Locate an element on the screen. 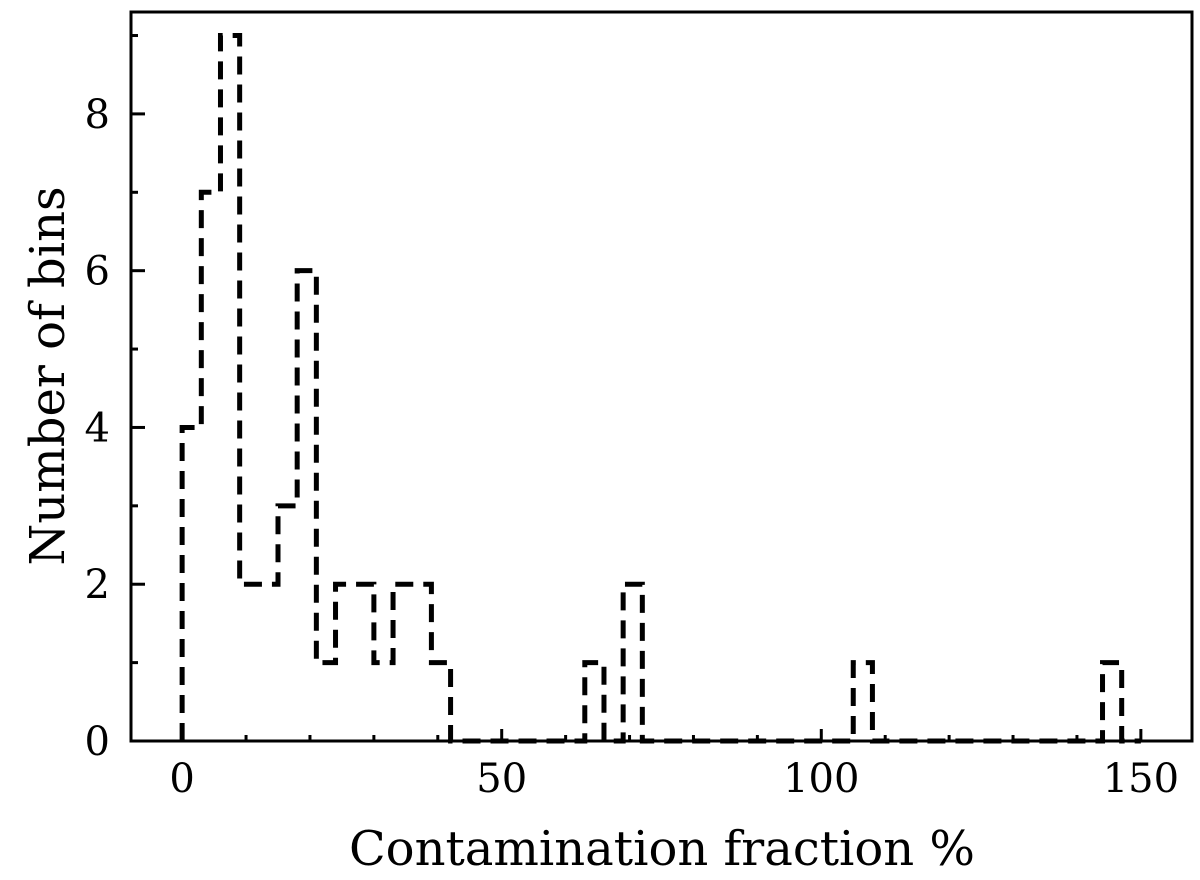  x-axis-label: Contamination fraction % is located at coordinates (662, 849).